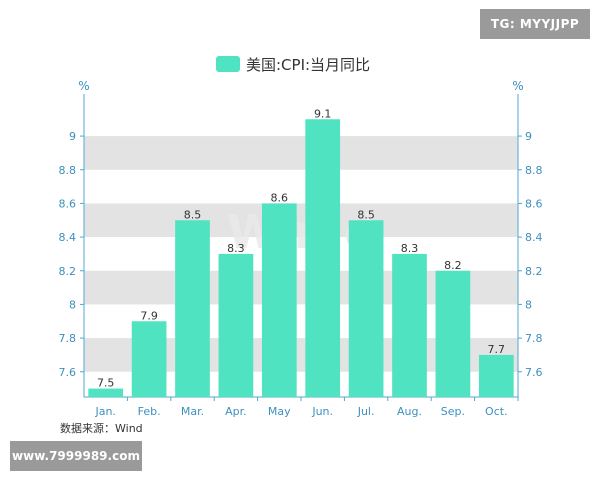 Image resolution: width=600 pixels, height=480 pixels. I want to click on legend: 美国:CPI:当月同比, so click(293, 65).